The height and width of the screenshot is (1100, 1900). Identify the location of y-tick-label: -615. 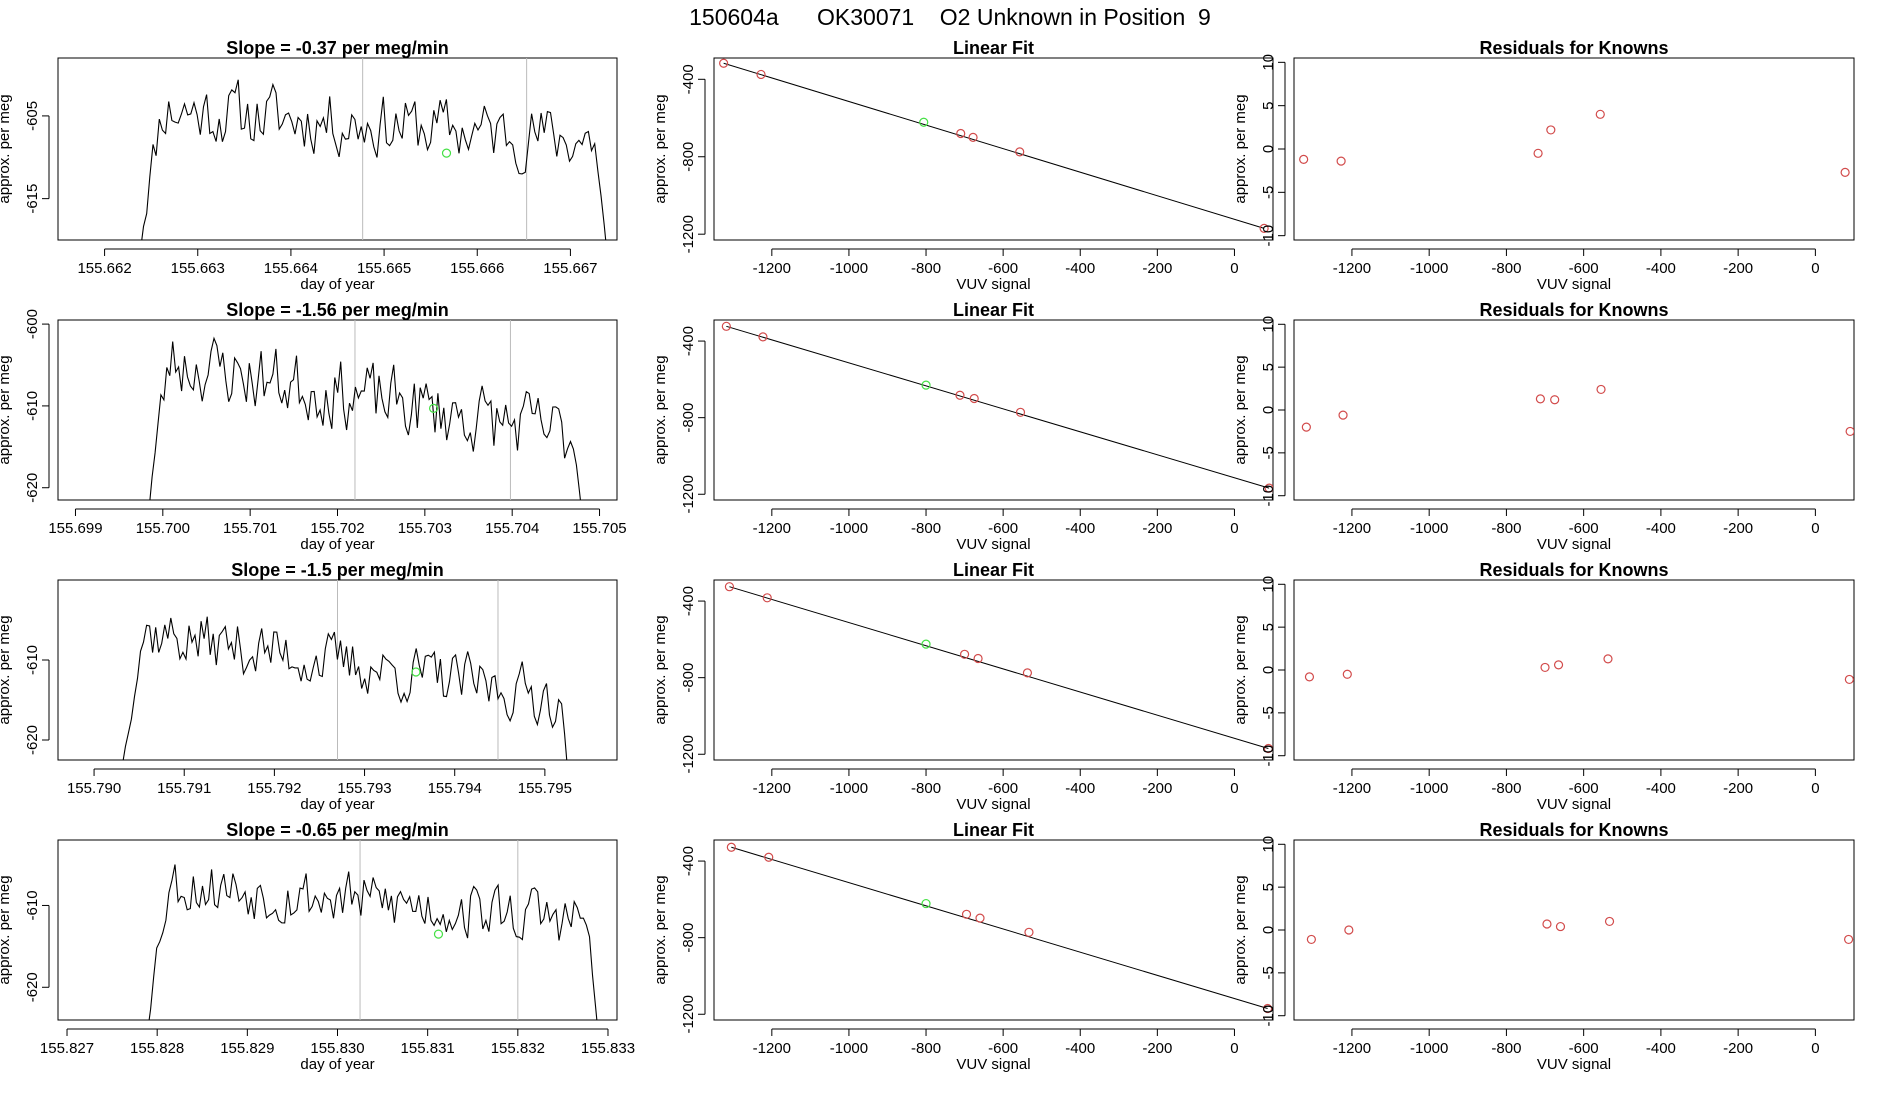
(32, 199).